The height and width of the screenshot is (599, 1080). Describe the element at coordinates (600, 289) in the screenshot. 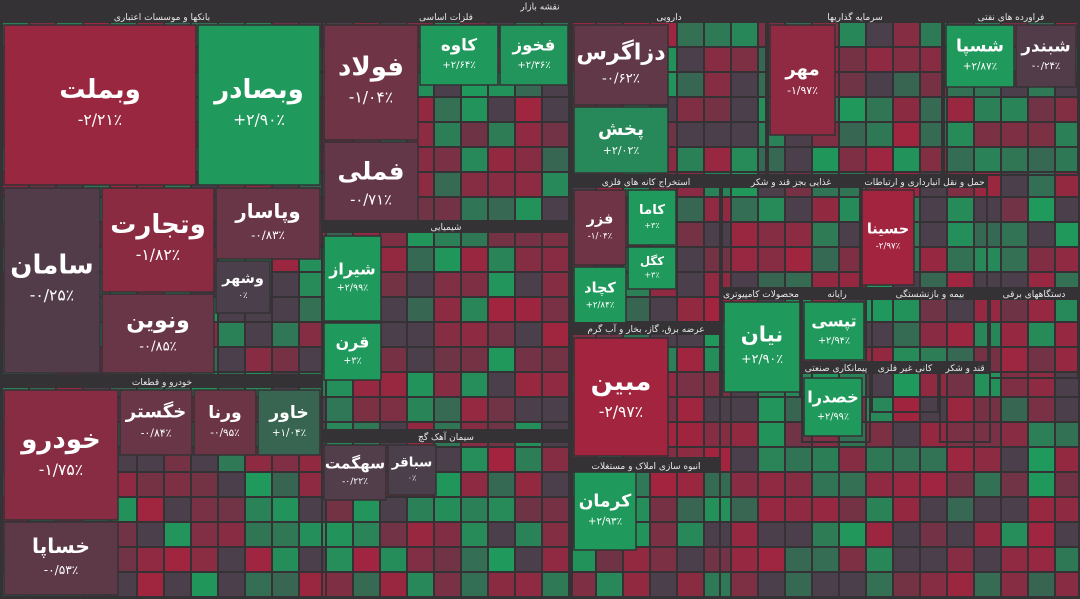

I see `stock-name: کچاد` at that location.